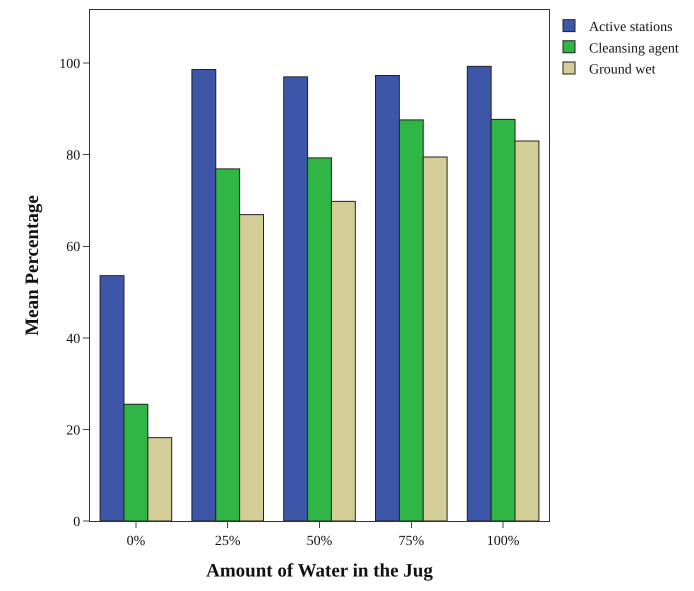 Image resolution: width=694 pixels, height=591 pixels. I want to click on y-tick-label: 80, so click(73, 156).